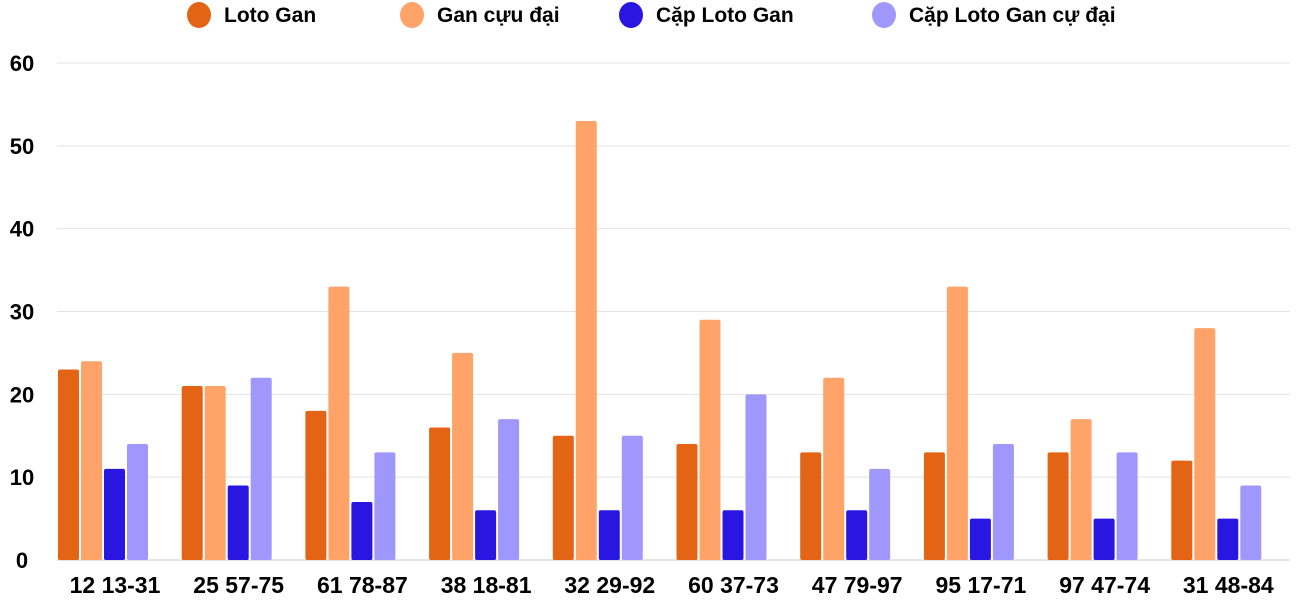 This screenshot has width=1300, height=605. I want to click on y-tick-label: 30, so click(22, 312).